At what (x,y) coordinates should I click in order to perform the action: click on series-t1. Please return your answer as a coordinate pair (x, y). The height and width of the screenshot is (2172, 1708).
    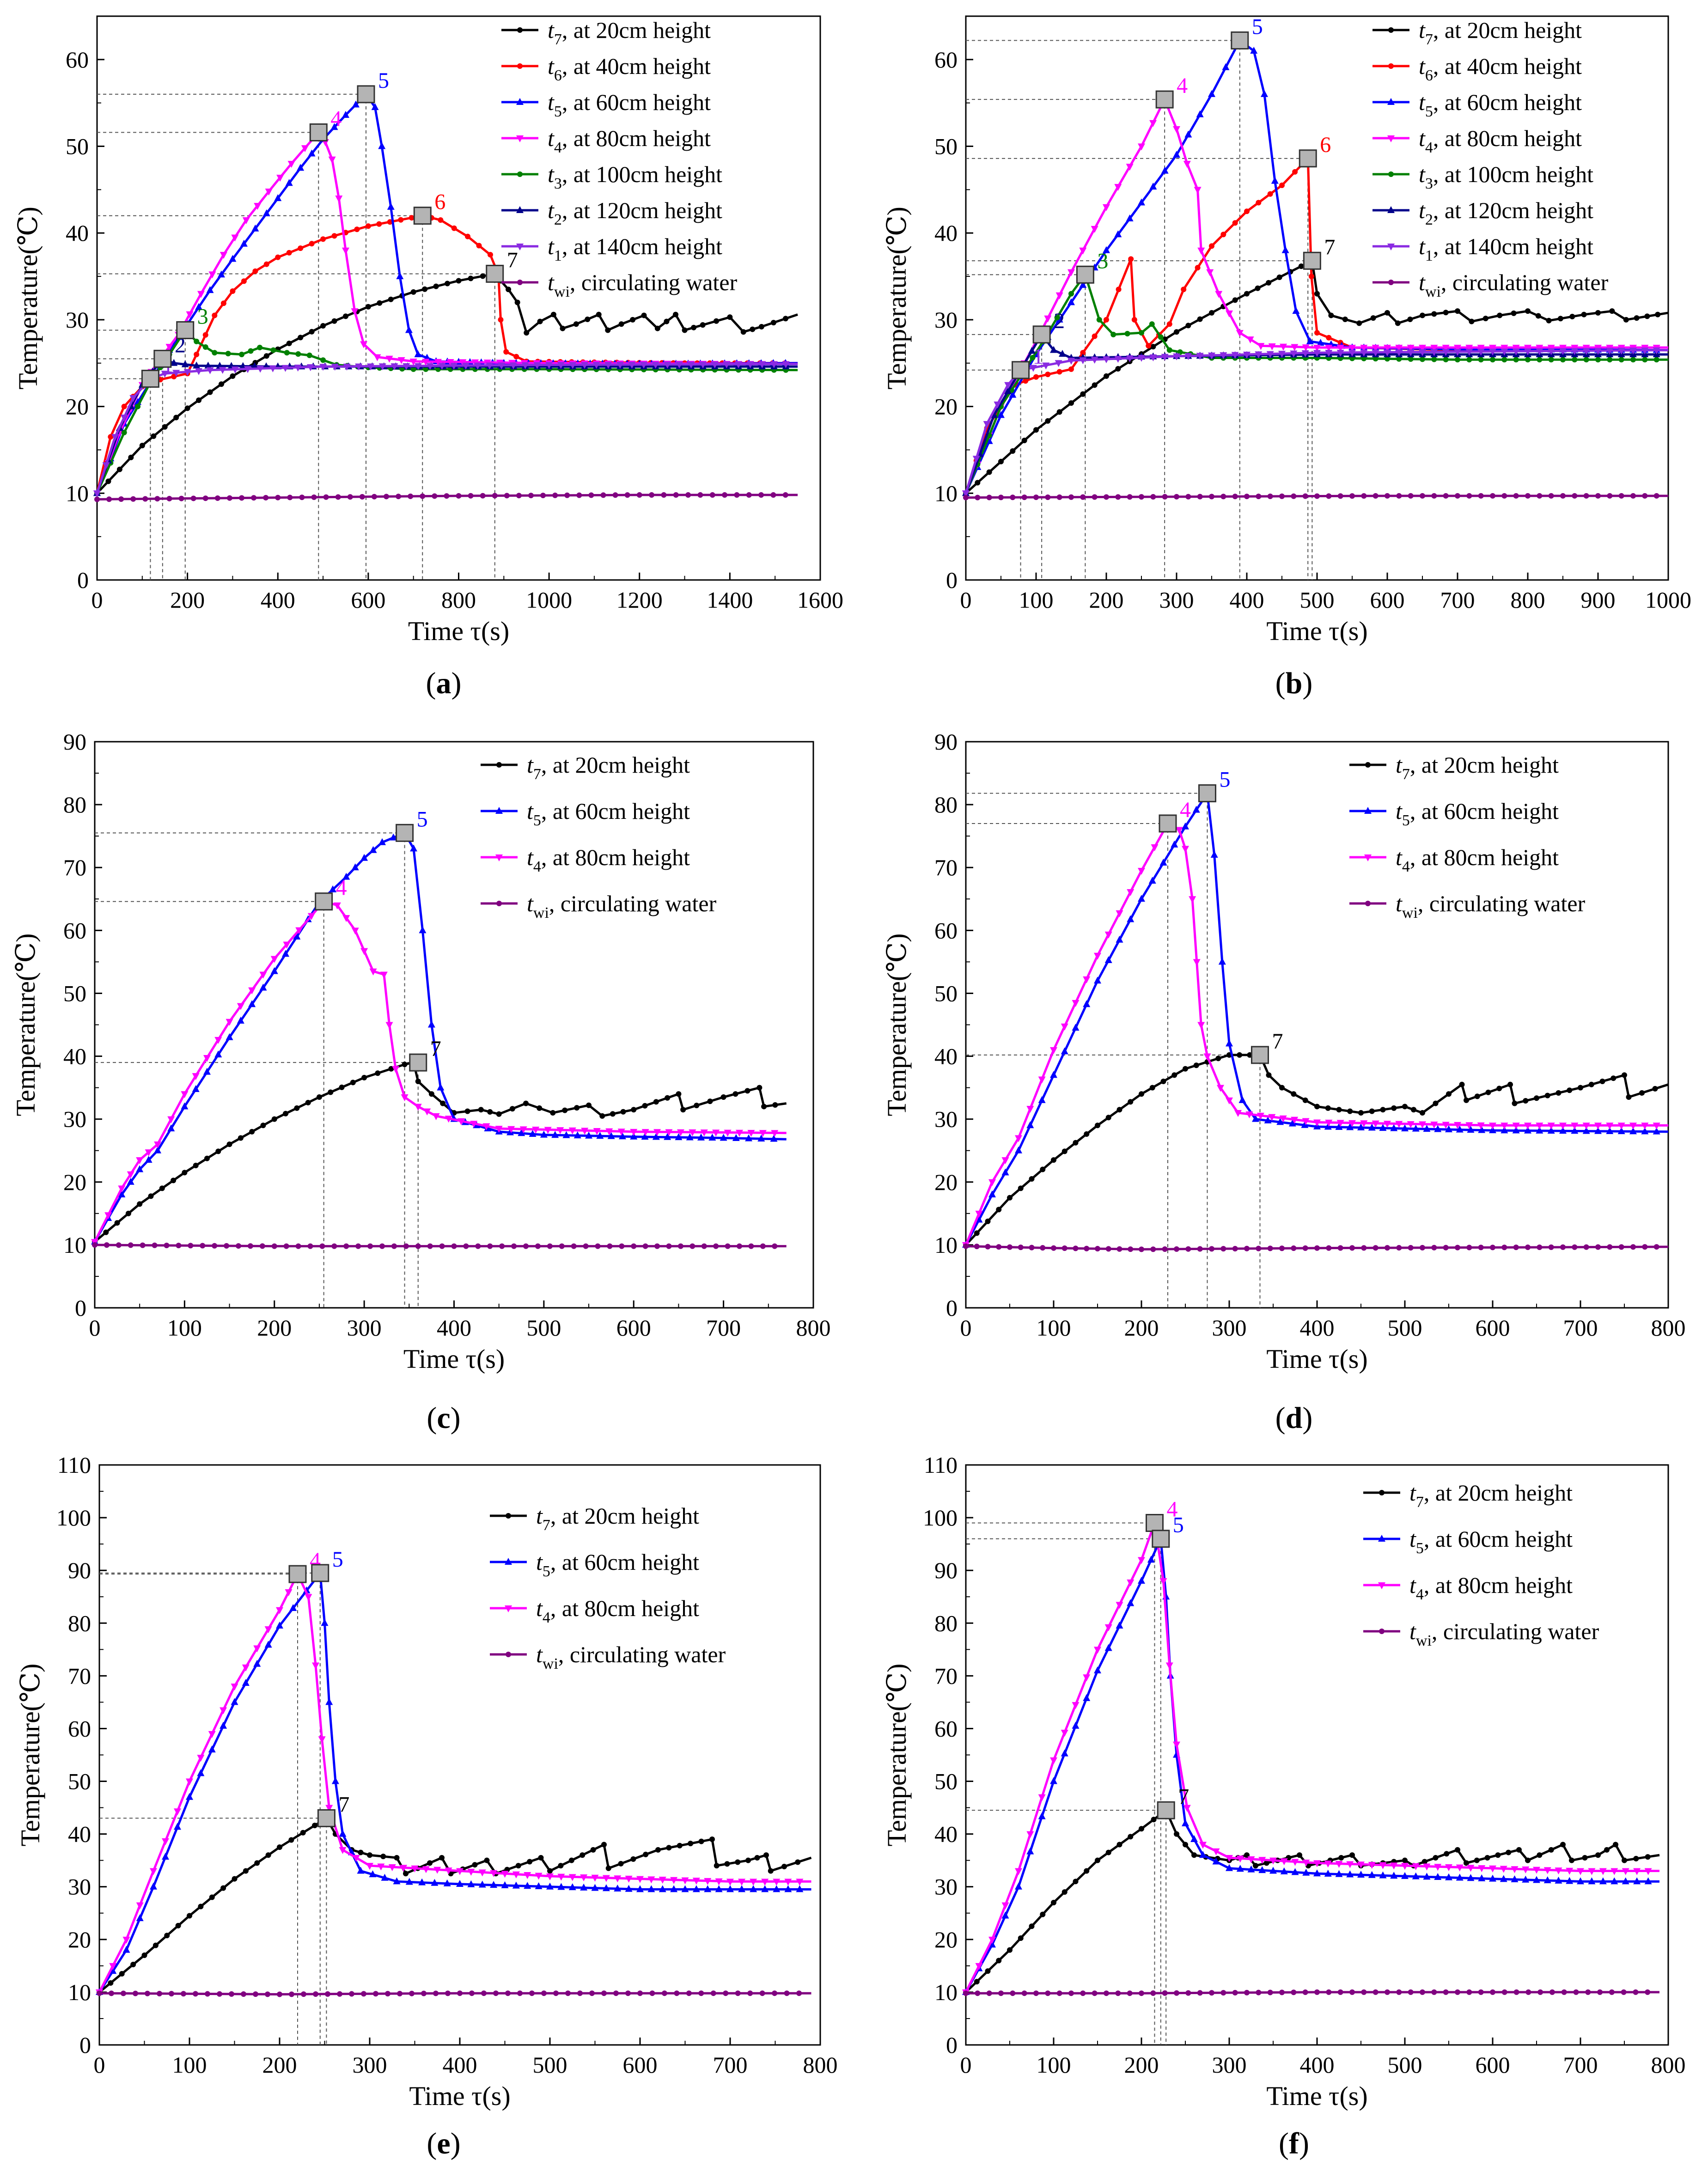
    Looking at the image, I should click on (445, 430).